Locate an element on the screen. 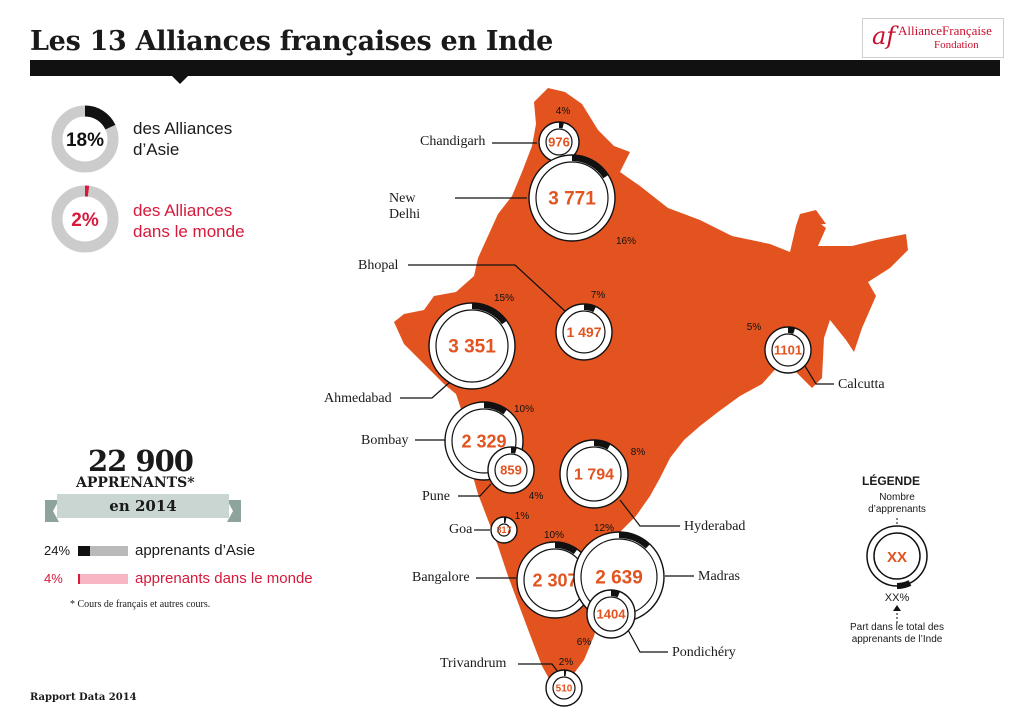 The width and height of the screenshot is (1024, 724). page-title: Les 13 Alliances françaises en Inde is located at coordinates (291, 41).